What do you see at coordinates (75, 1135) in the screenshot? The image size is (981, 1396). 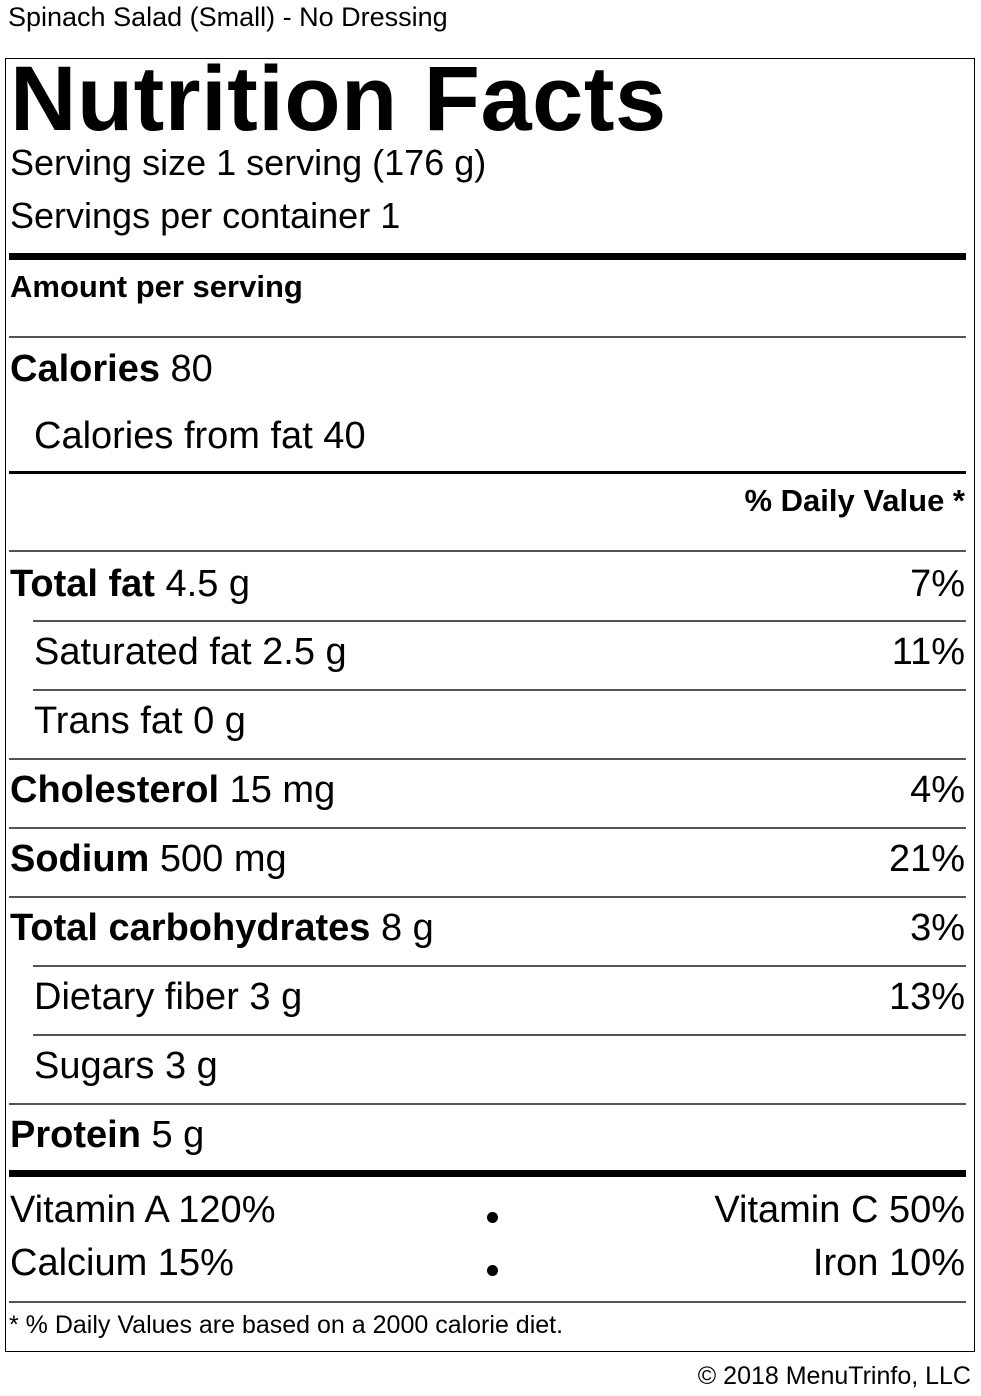 I see `nutrient-name: Protein` at bounding box center [75, 1135].